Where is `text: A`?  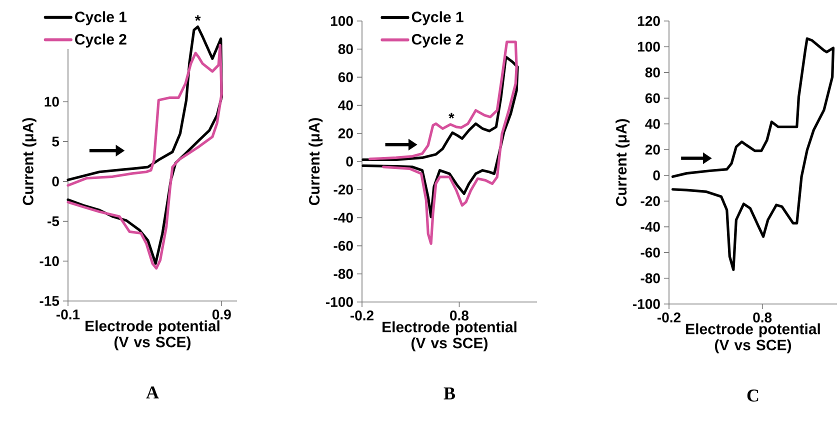
text: A is located at coordinates (152, 392).